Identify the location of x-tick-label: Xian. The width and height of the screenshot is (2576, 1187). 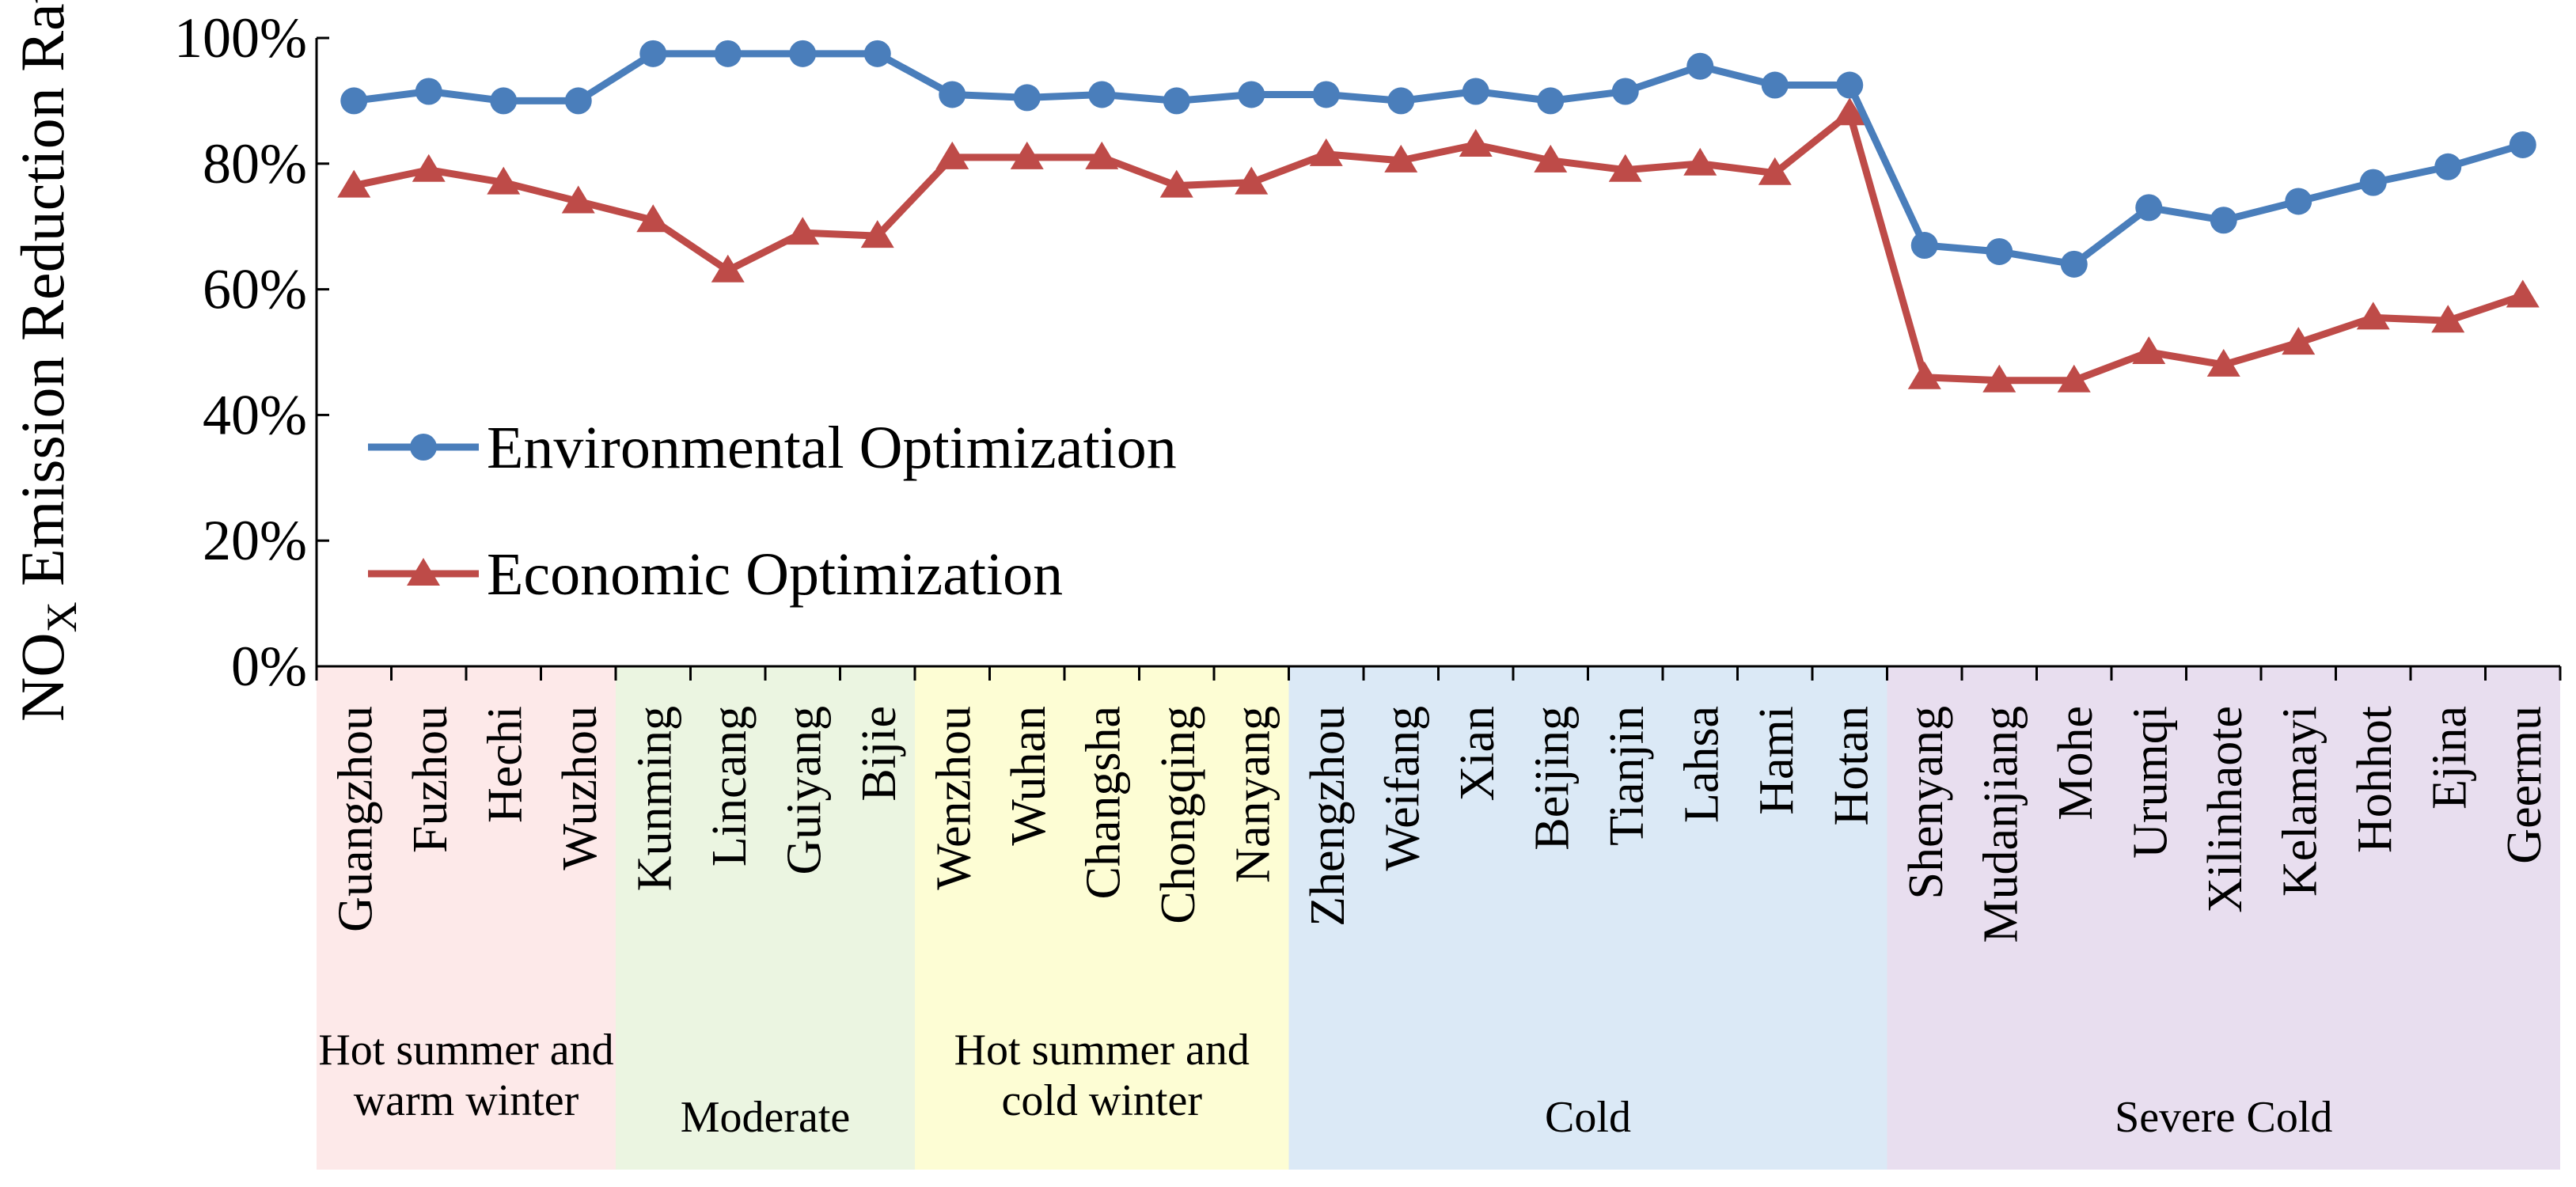
(1477, 754).